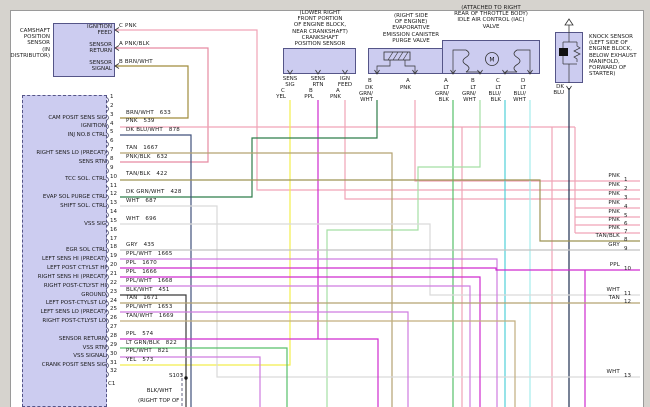 The height and width of the screenshot is (407, 650). What do you see at coordinates (128, 26) in the screenshot?
I see `camshaft-terminal-wire: C PNK` at bounding box center [128, 26].